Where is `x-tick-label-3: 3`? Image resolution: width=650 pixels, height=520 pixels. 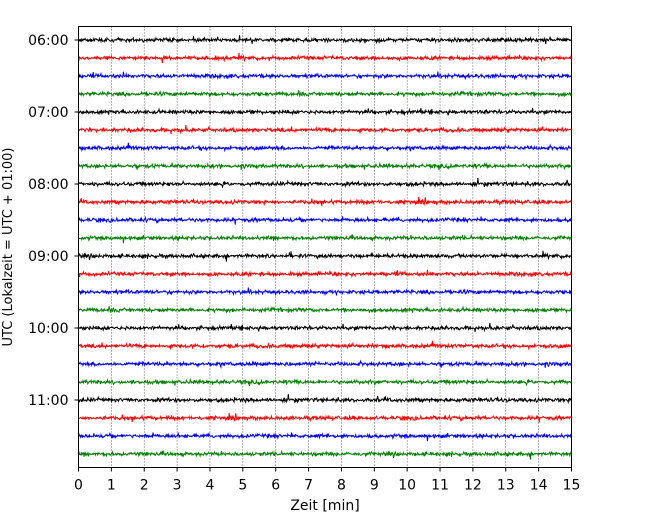 x-tick-label-3: 3 is located at coordinates (177, 486).